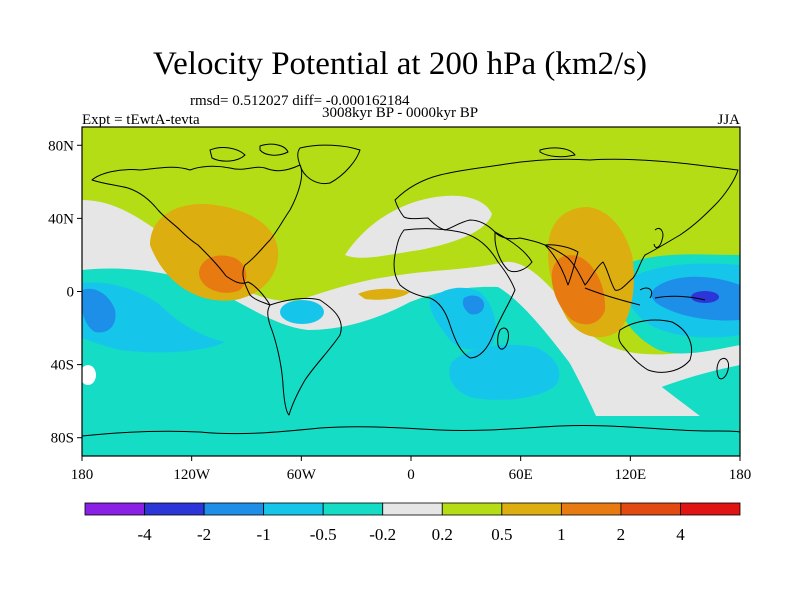 The width and height of the screenshot is (800, 600). What do you see at coordinates (411, 475) in the screenshot?
I see `lon-tick-label: 0` at bounding box center [411, 475].